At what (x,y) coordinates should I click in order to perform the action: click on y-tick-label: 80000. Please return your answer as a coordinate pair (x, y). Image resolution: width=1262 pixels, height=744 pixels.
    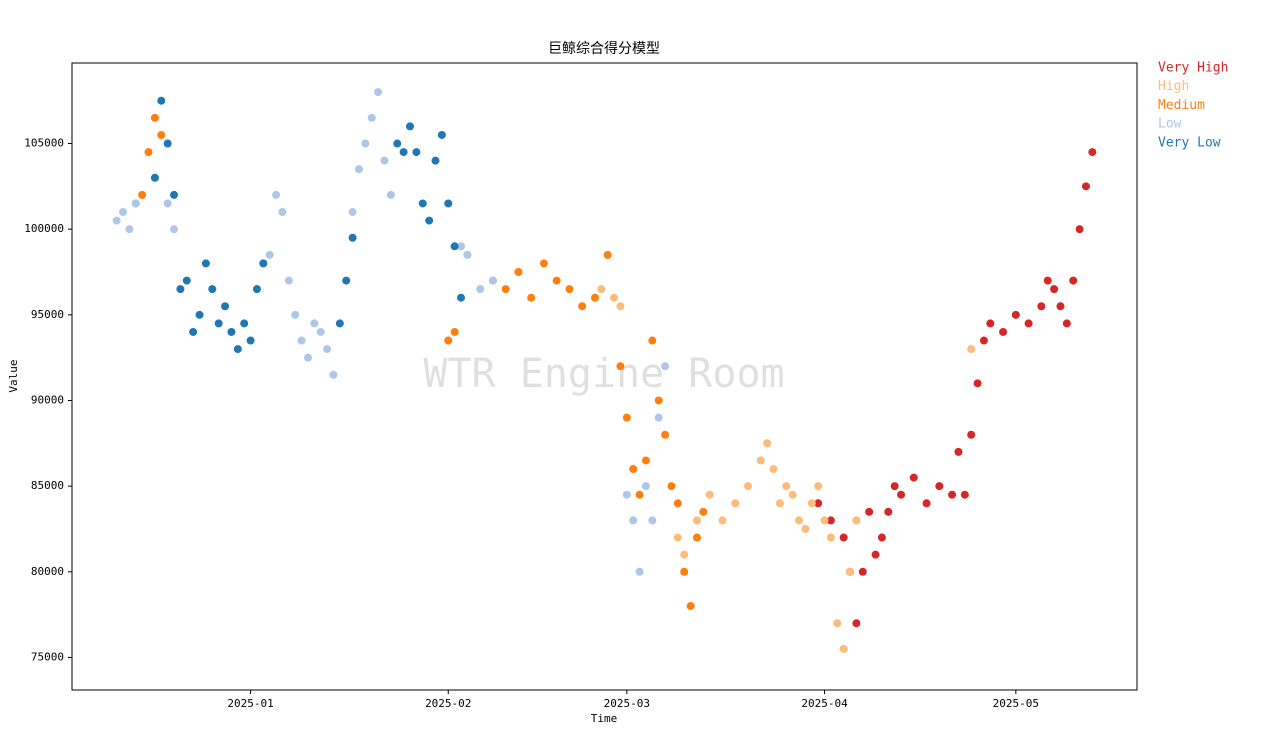
    Looking at the image, I should click on (47, 571).